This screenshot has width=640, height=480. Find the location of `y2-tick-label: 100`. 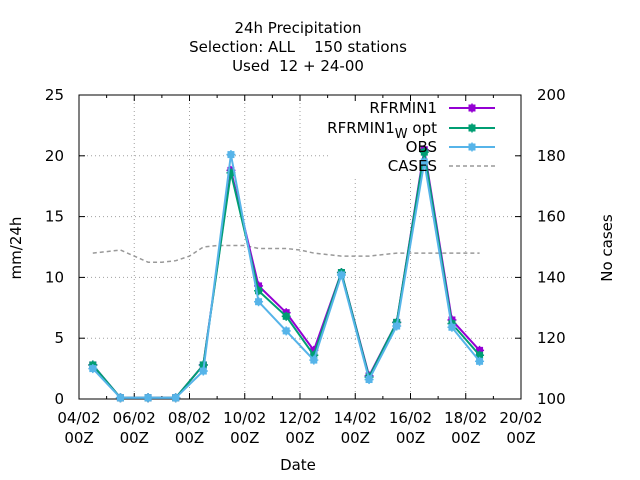

y2-tick-label: 100 is located at coordinates (551, 399).